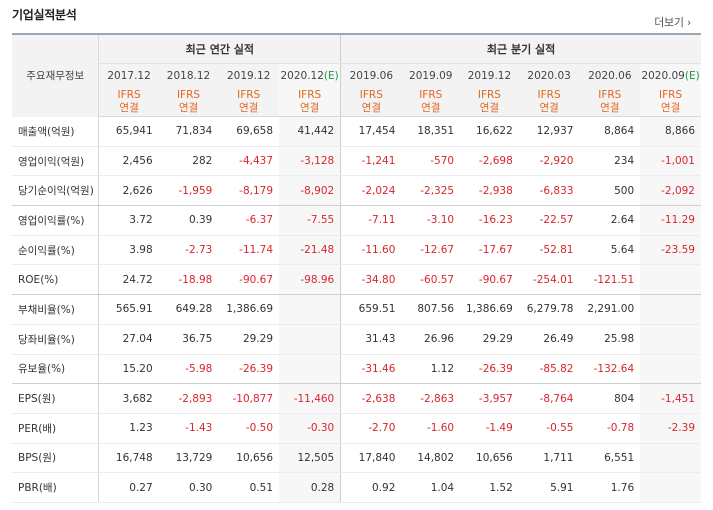  Describe the element at coordinates (129, 75) in the screenshot. I see `period-label: 2017.12` at that location.